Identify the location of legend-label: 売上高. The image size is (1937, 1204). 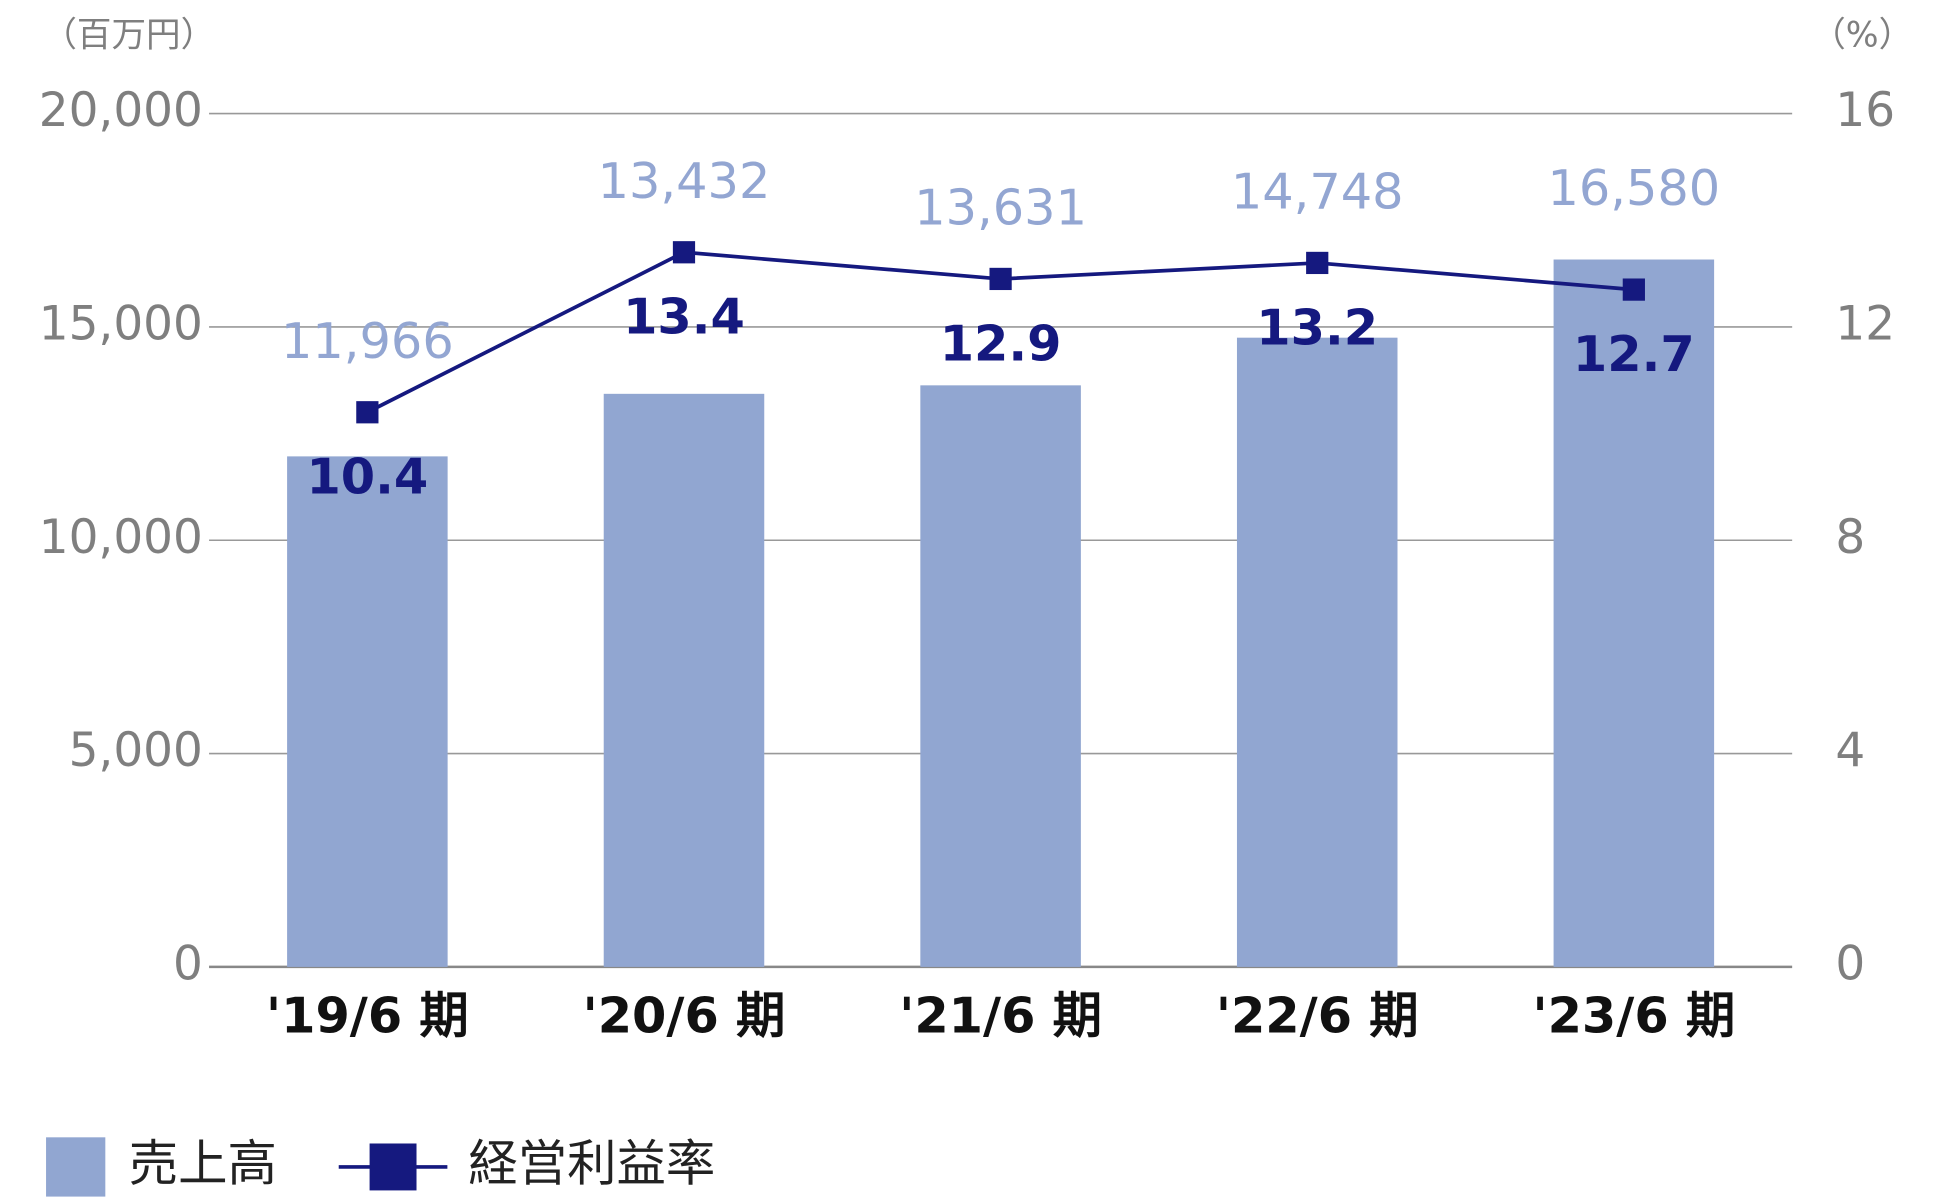
(203, 1163).